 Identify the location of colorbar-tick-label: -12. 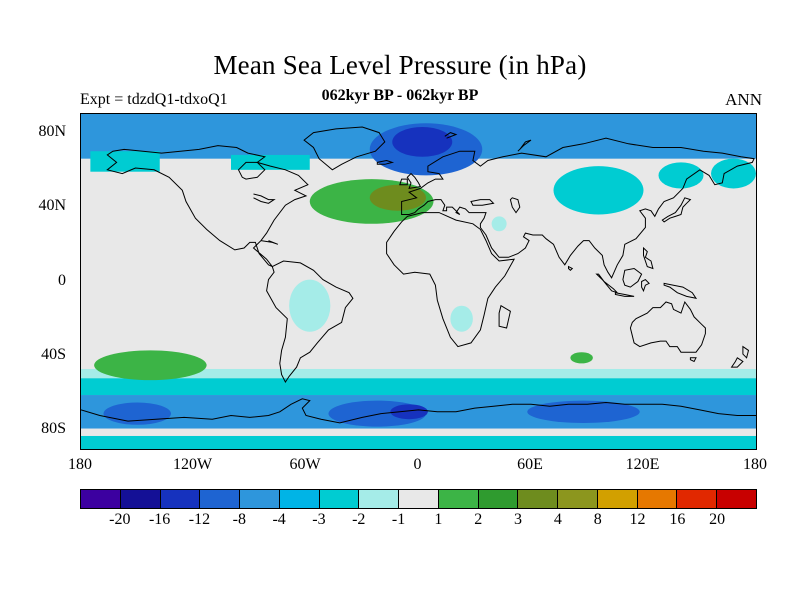
(199, 519).